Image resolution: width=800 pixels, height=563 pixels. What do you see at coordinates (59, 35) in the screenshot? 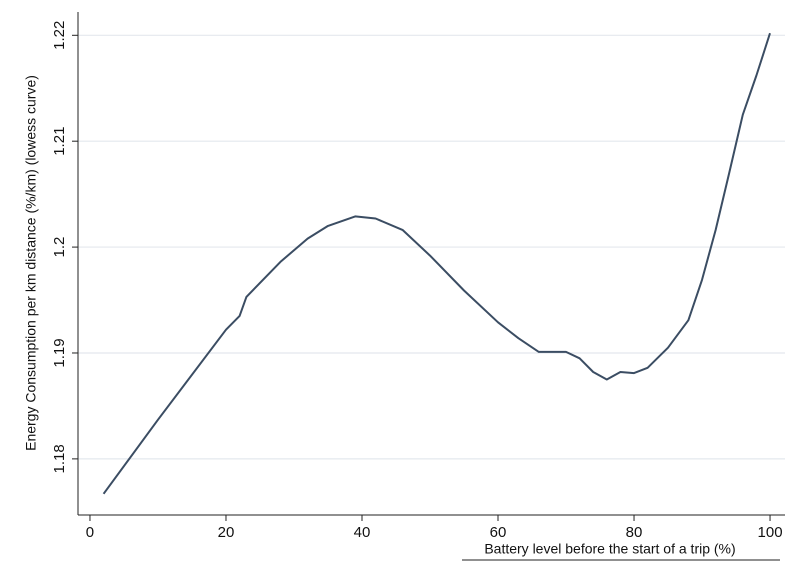
I see `y-tick-label: 1.22` at bounding box center [59, 35].